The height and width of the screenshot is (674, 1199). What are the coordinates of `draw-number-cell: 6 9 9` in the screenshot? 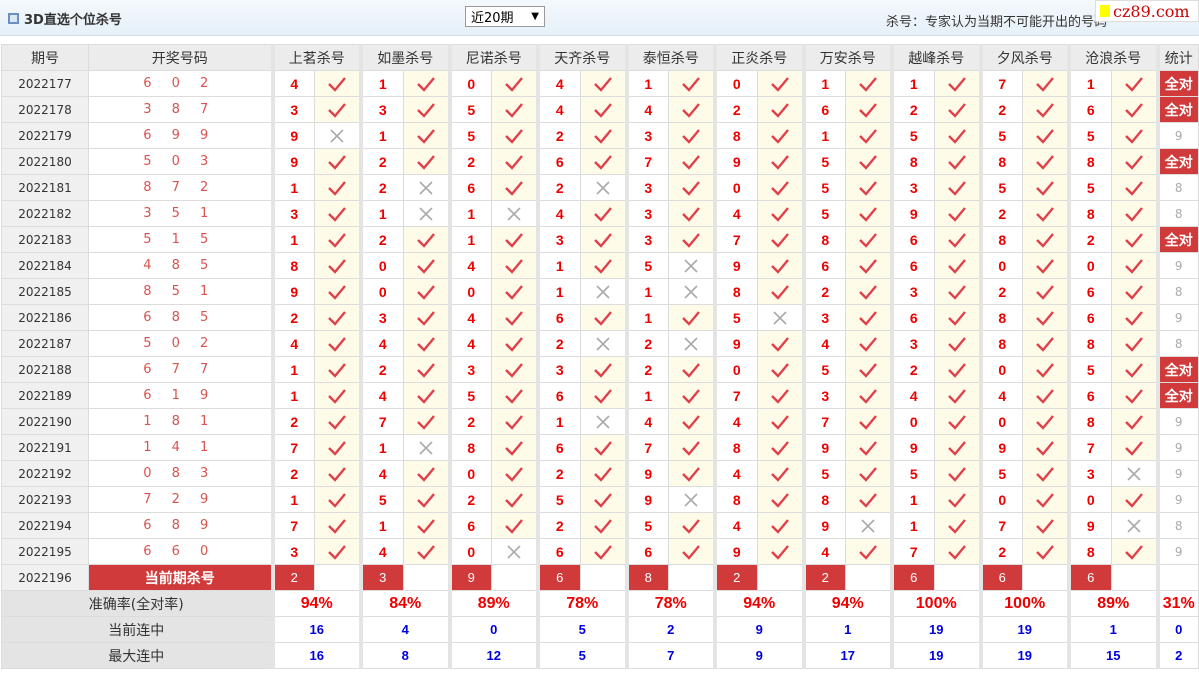 It's located at (180, 135).